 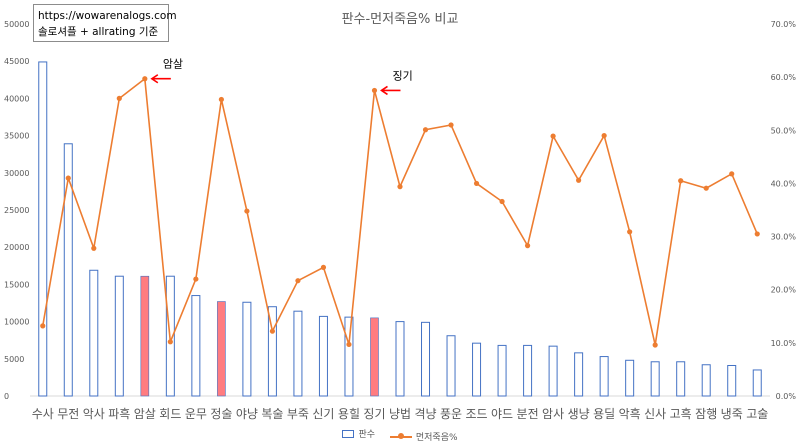 I want to click on x-tick-label: 냉죽, so click(x=732, y=414).